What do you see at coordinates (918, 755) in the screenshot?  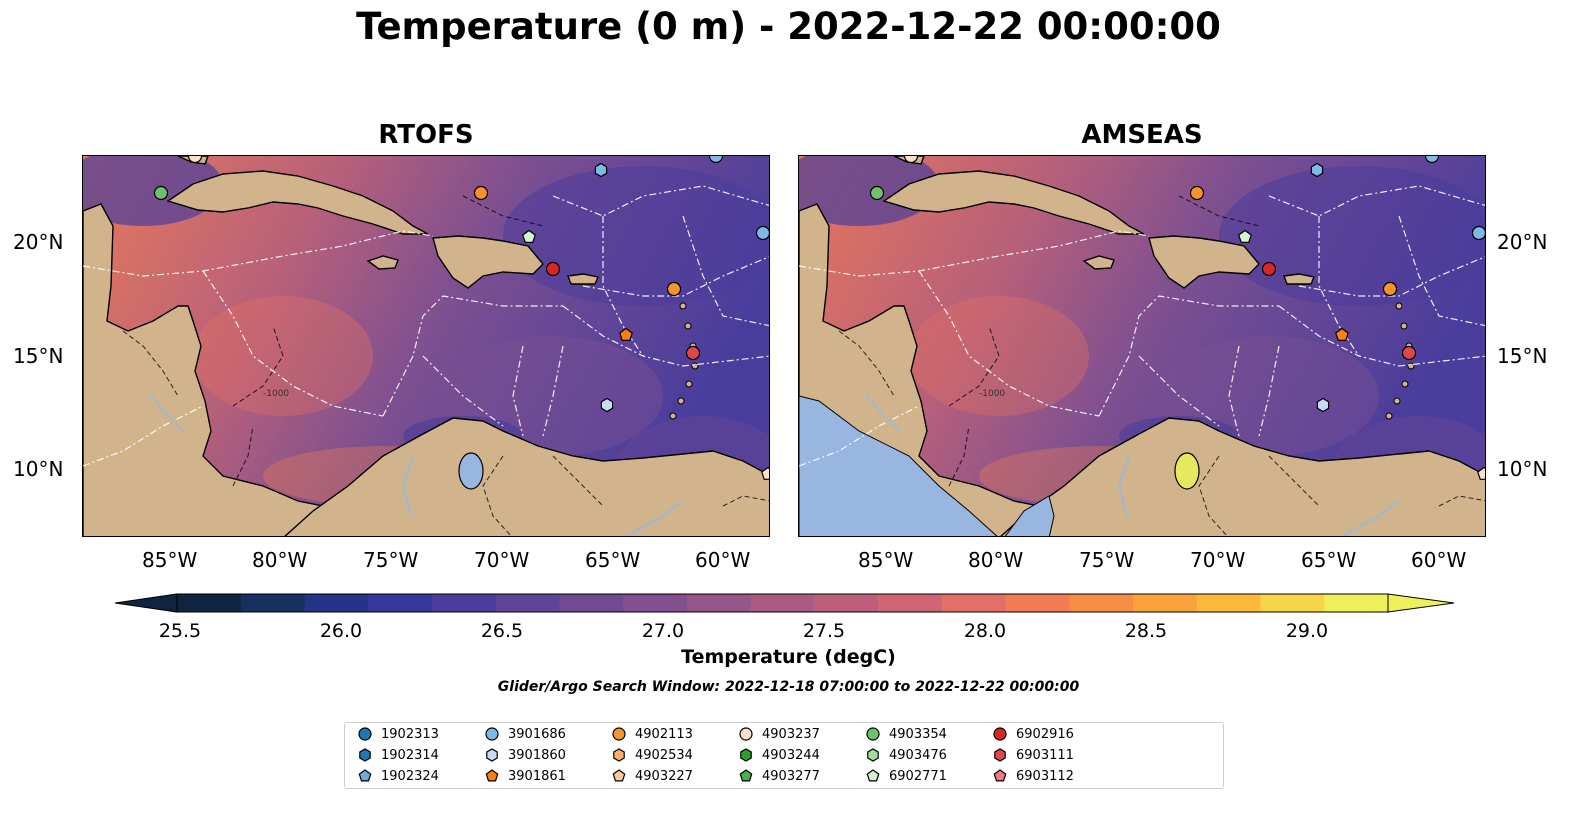 I see `legend-label: 4903476` at bounding box center [918, 755].